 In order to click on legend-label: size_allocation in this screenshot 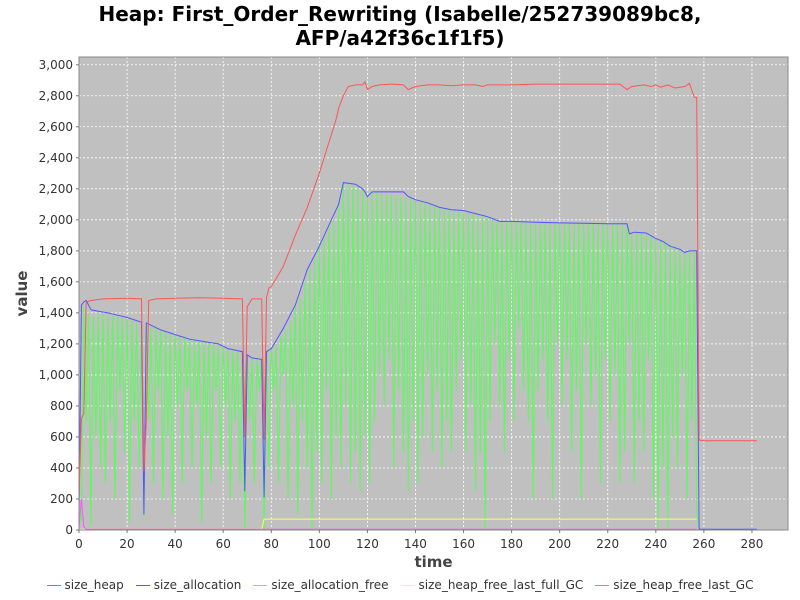, I will do `click(197, 585)`.